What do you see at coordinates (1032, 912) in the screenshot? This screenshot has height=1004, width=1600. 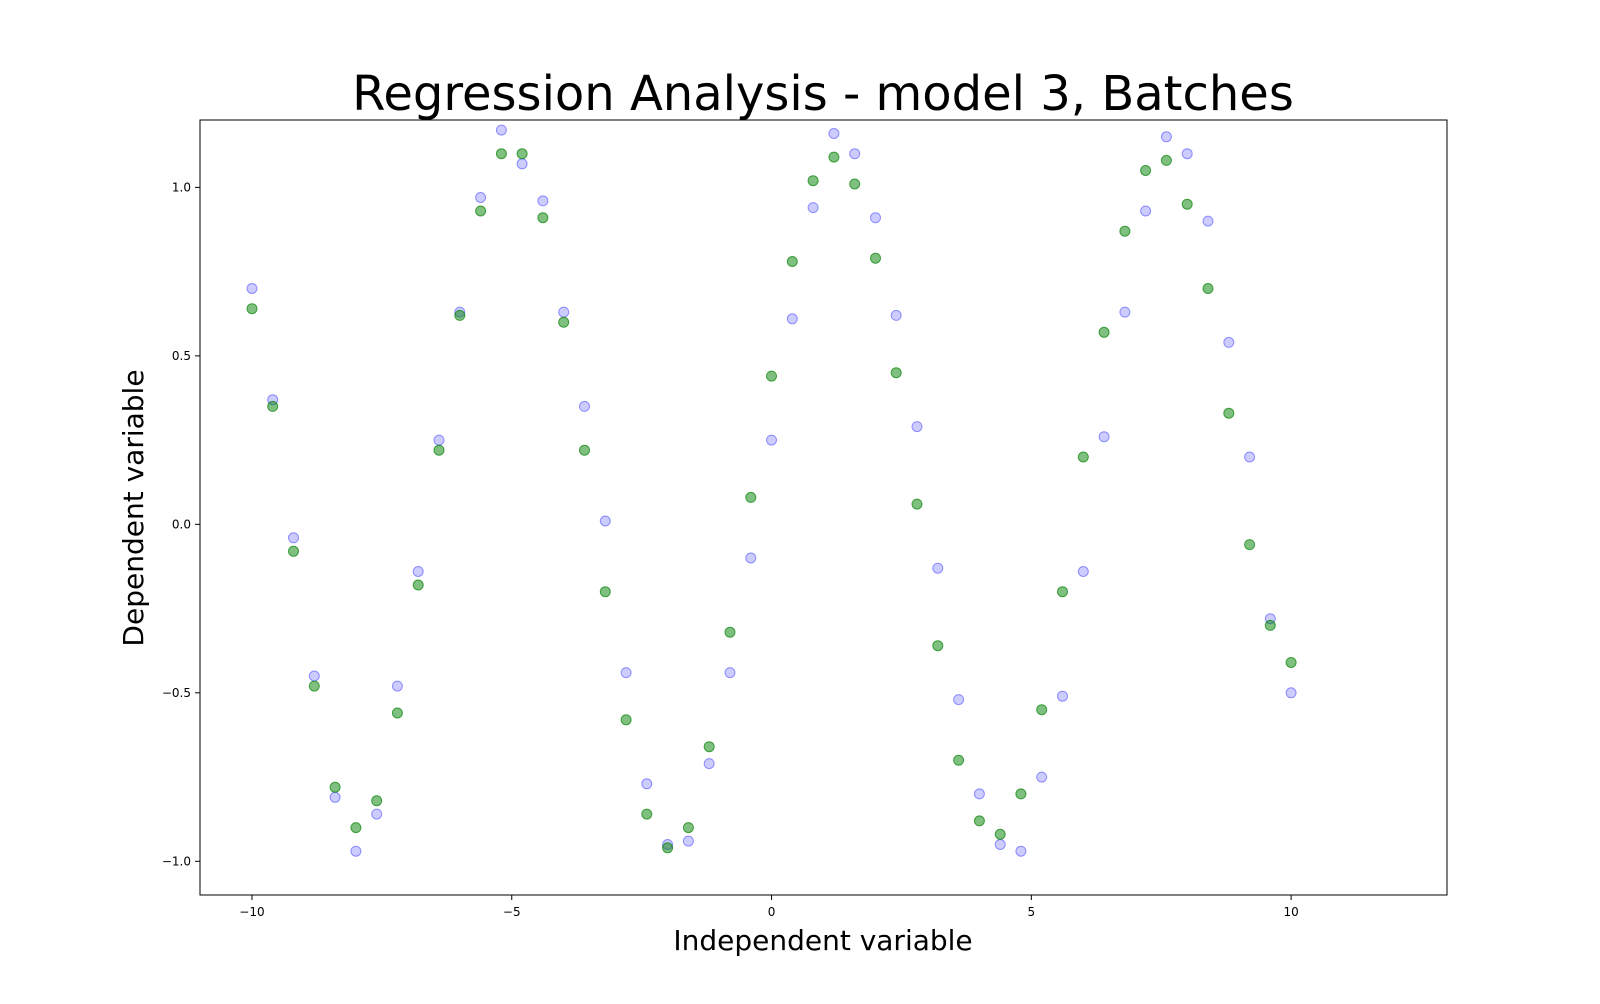 I see `x-tick-label: 5` at bounding box center [1032, 912].